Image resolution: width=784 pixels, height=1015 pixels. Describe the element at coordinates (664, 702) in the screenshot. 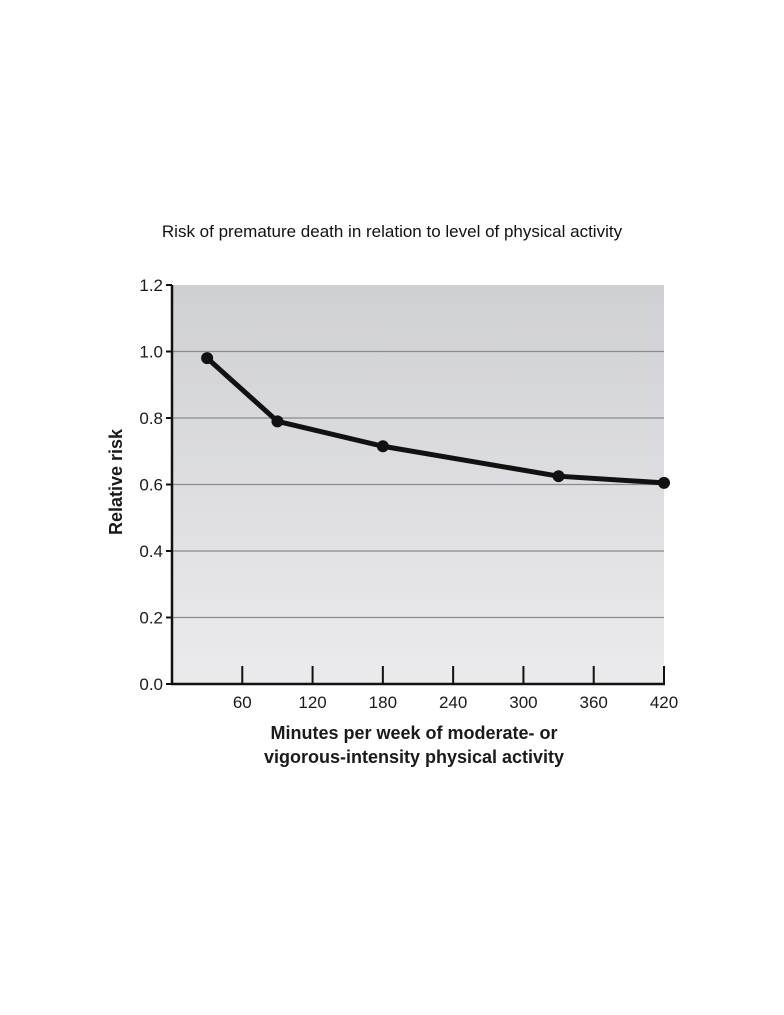

I see `x-tick-label: 420` at that location.